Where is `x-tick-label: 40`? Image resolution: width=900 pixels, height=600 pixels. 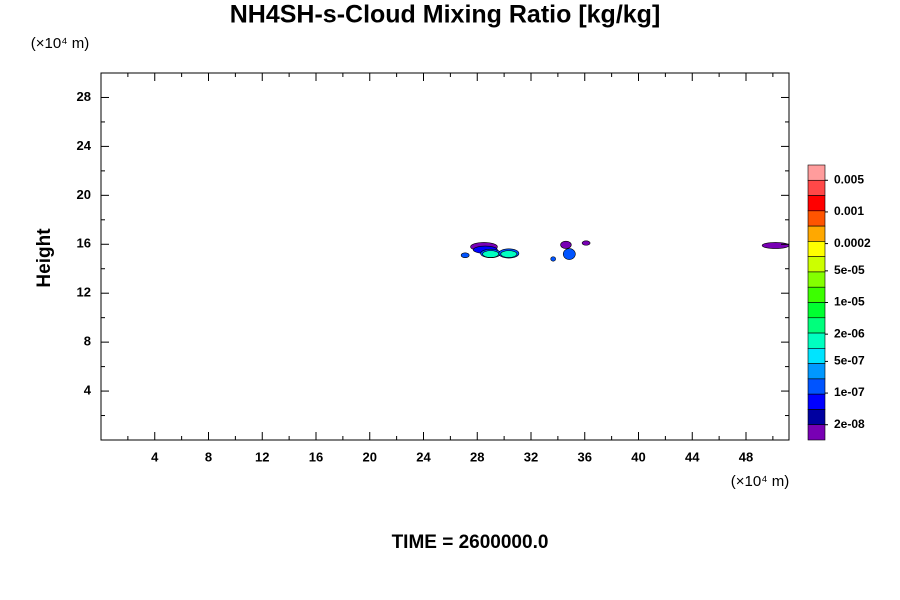 x-tick-label: 40 is located at coordinates (638, 456).